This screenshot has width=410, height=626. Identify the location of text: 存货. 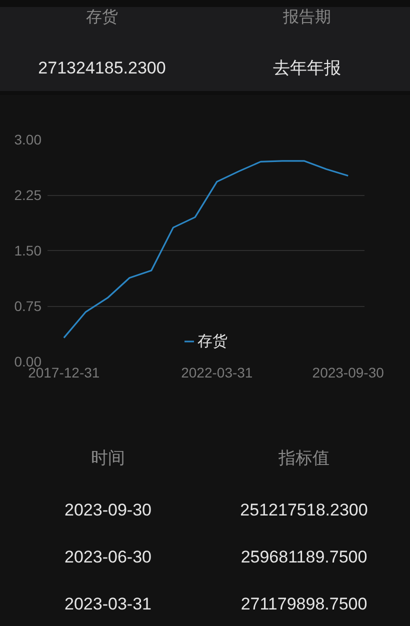
(102, 17).